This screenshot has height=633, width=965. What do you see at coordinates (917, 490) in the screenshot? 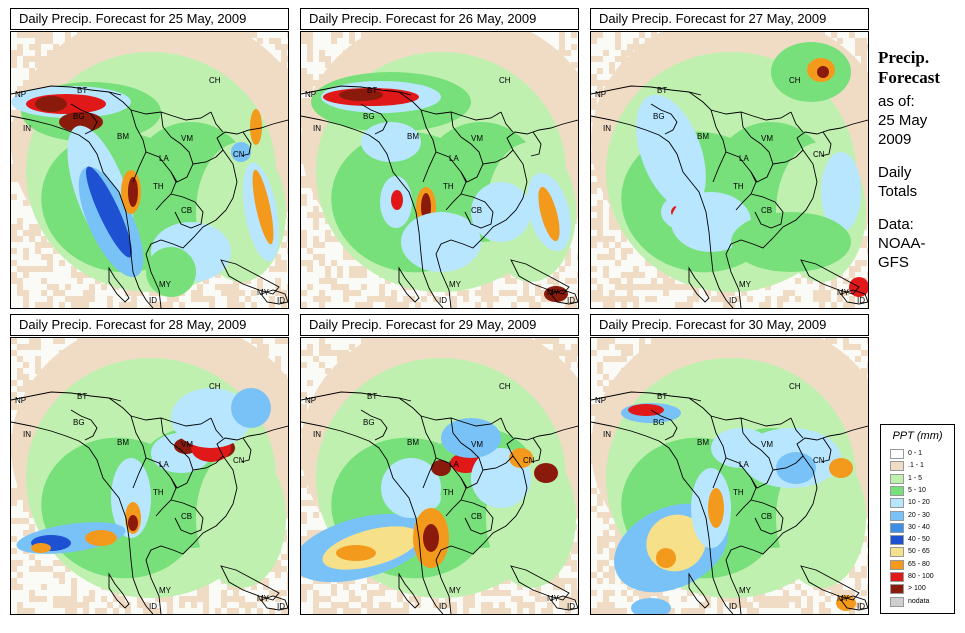
I see `legend-label: 5 - 10` at bounding box center [917, 490].